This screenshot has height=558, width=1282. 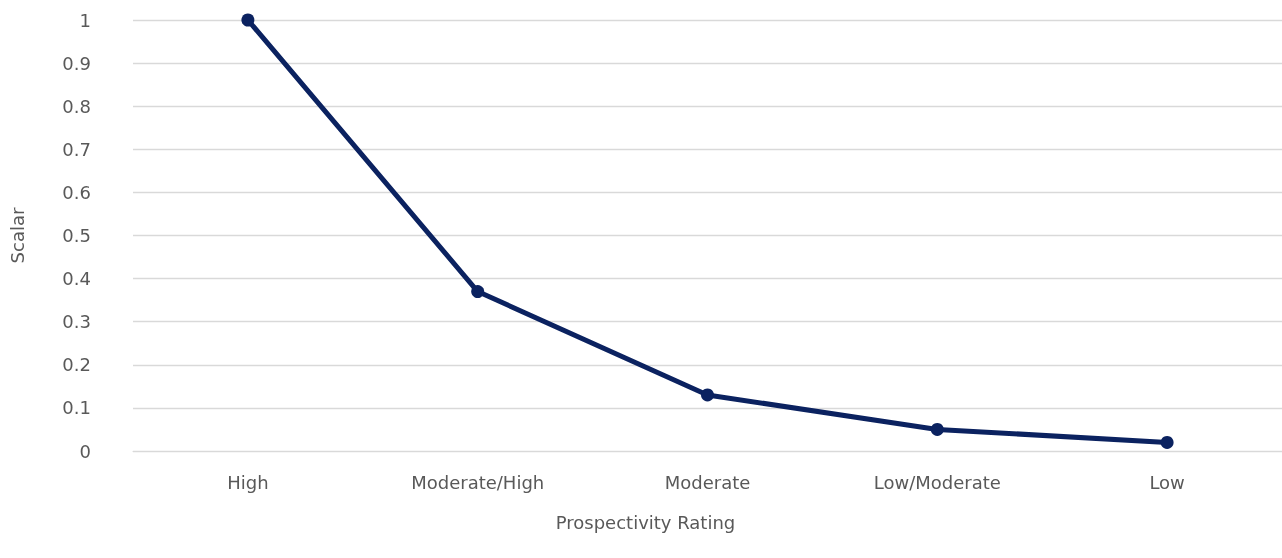 I want to click on y-tick-label: 0.7, so click(x=76, y=149).